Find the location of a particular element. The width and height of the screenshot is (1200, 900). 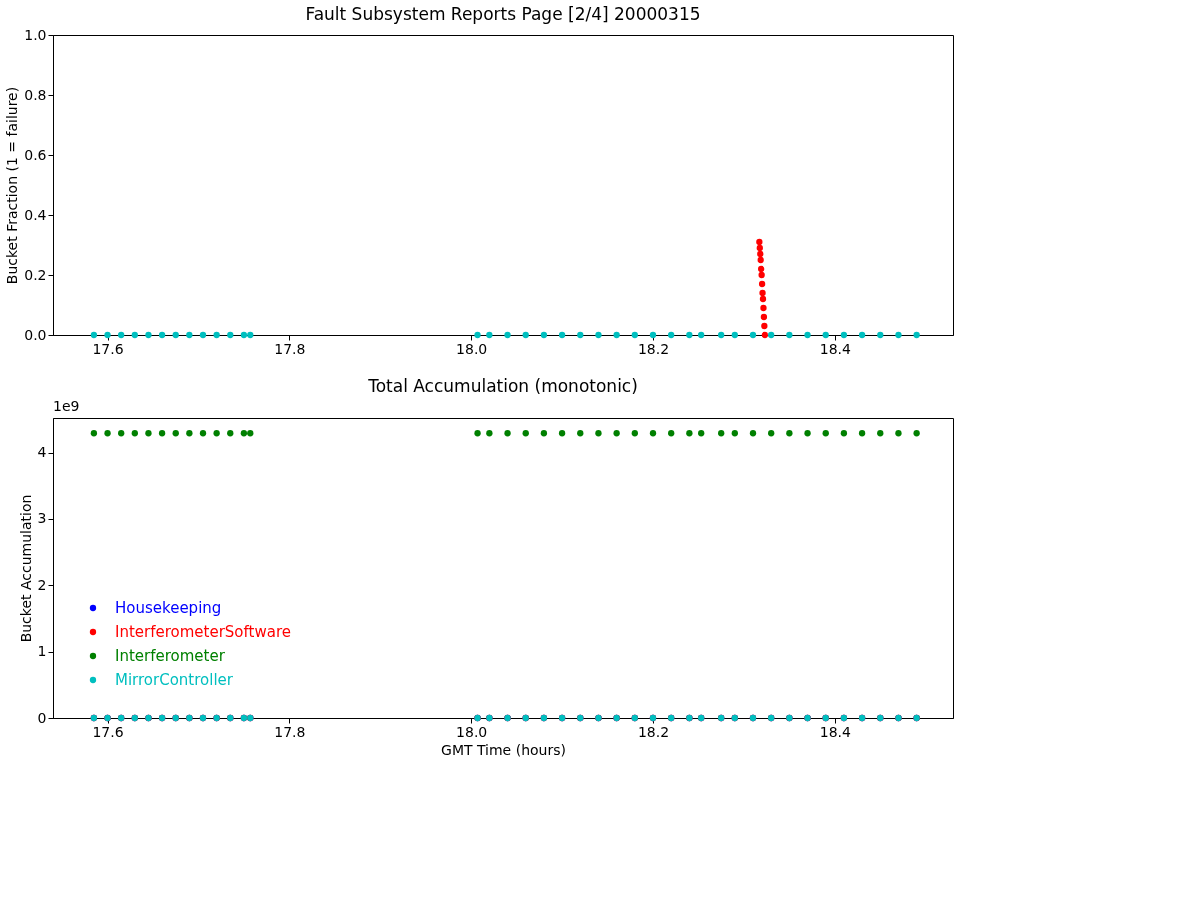

chart-title: Fault Subsystem Reports Page [2/4] 20000315 is located at coordinates (503, 14).